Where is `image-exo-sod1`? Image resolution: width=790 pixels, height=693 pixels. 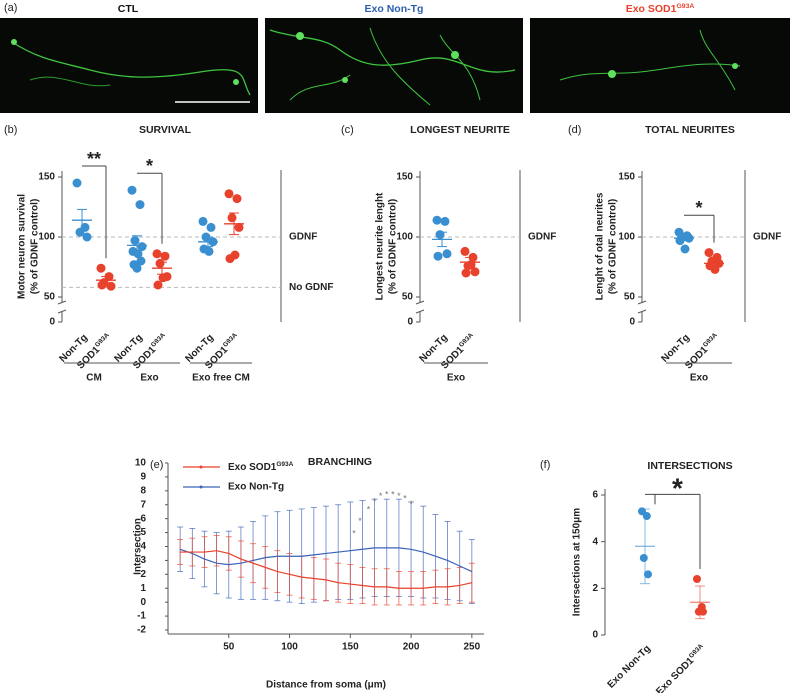
image-exo-sod1 is located at coordinates (660, 65).